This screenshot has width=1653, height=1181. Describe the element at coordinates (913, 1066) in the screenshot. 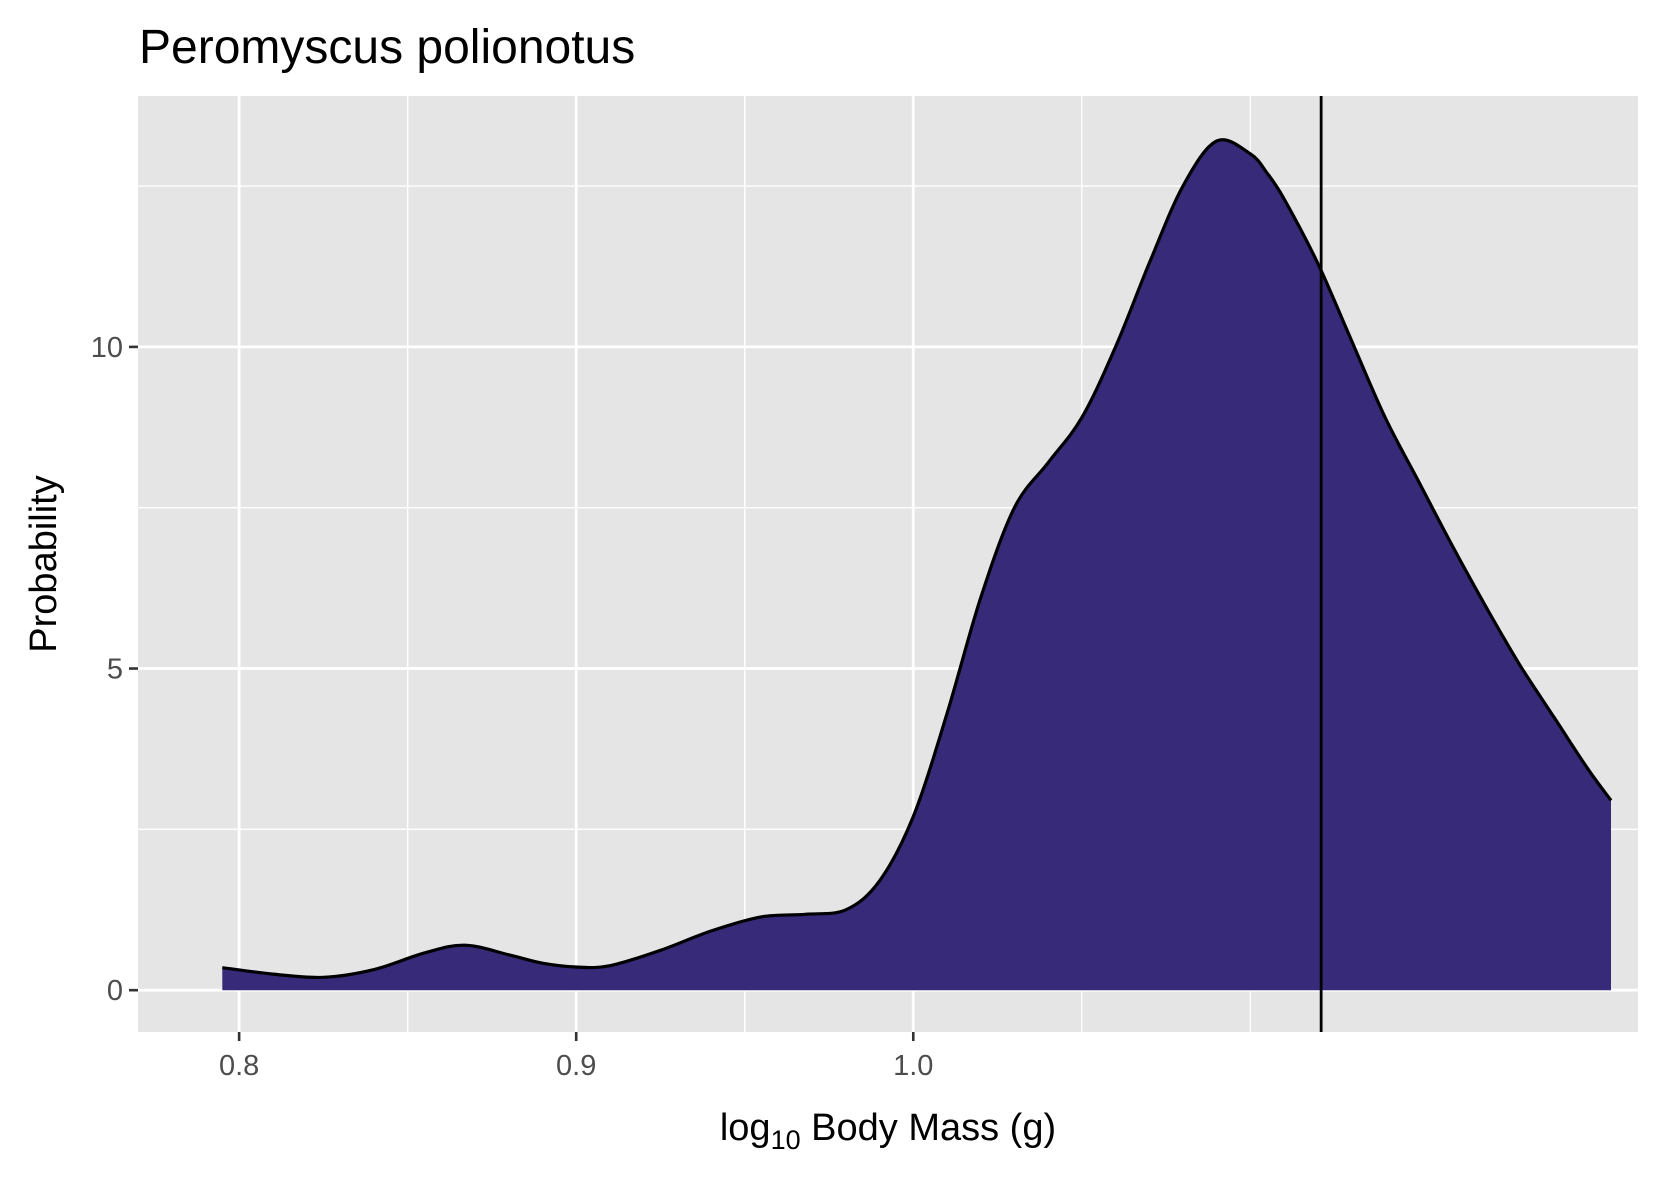

I see `x-tick-label: 1.0` at that location.